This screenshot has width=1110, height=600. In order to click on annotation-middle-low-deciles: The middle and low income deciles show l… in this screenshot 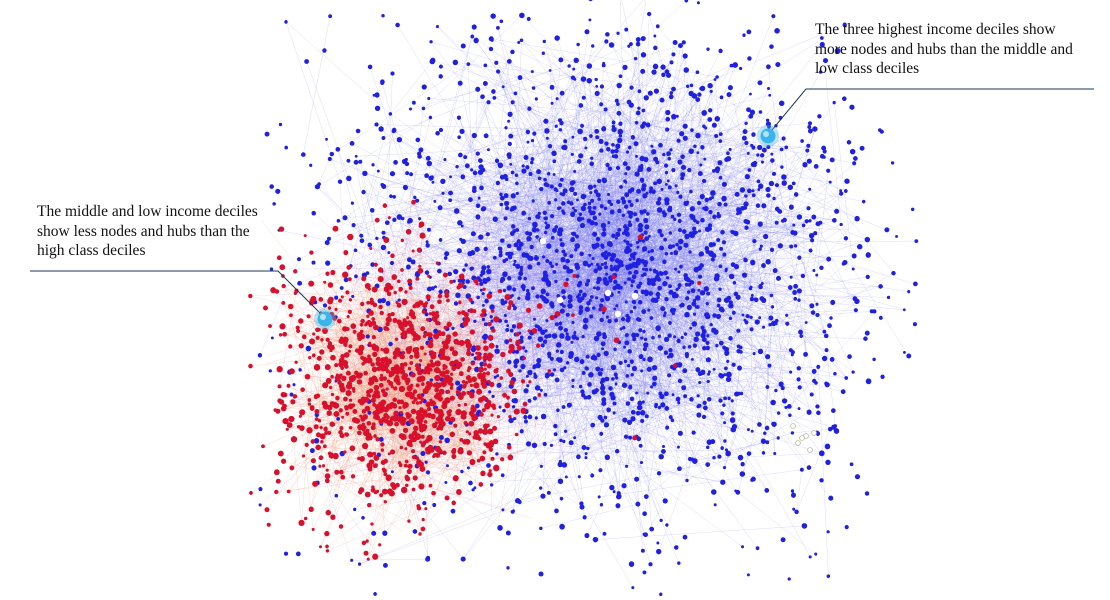, I will do `click(147, 231)`.